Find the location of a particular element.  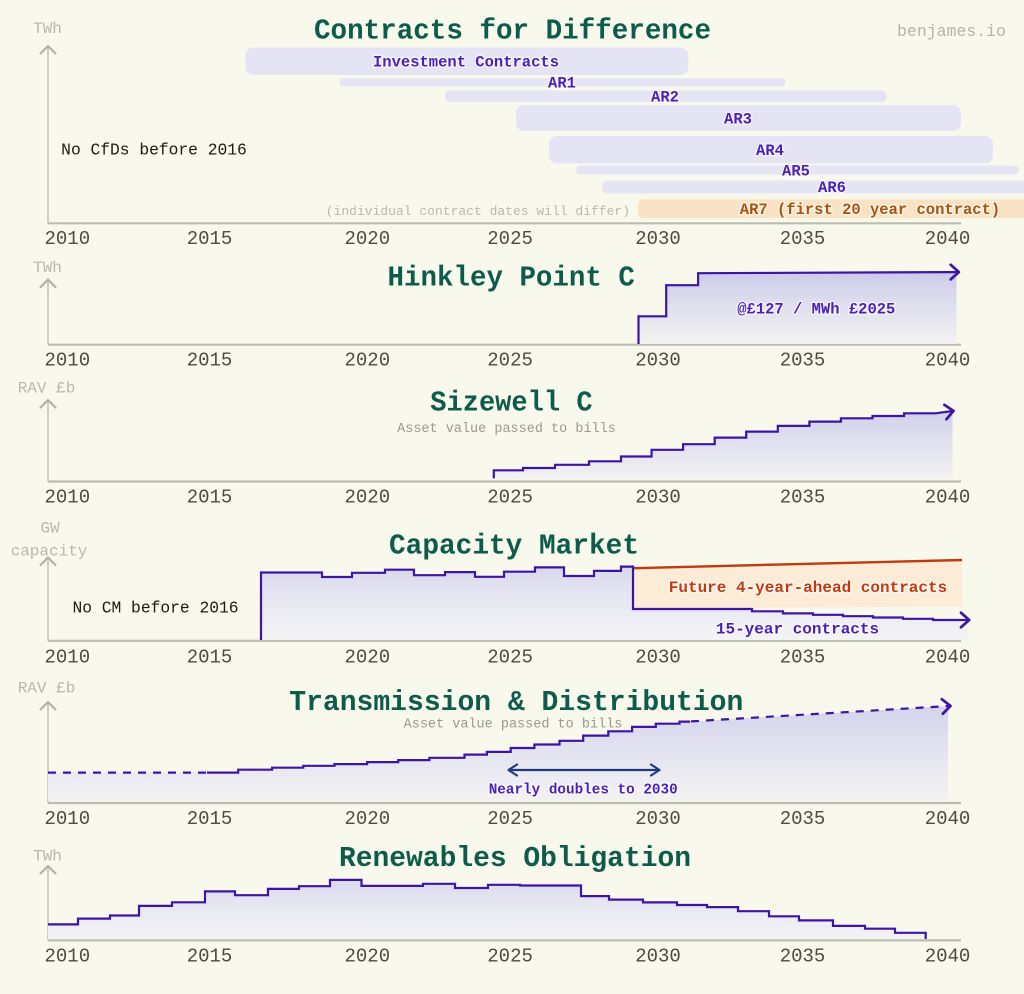

svg-text: AR3 is located at coordinates (738, 119).